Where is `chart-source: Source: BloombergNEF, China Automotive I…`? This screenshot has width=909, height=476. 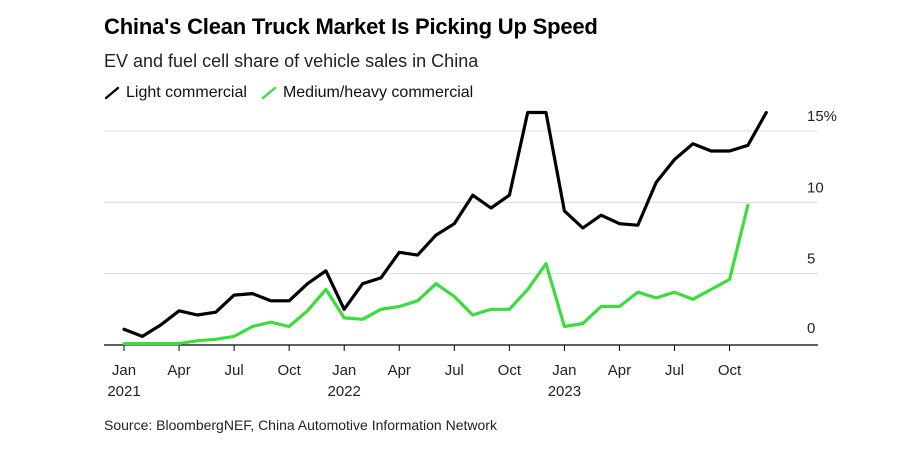
chart-source: Source: BloombergNEF, China Automotive I… is located at coordinates (300, 425).